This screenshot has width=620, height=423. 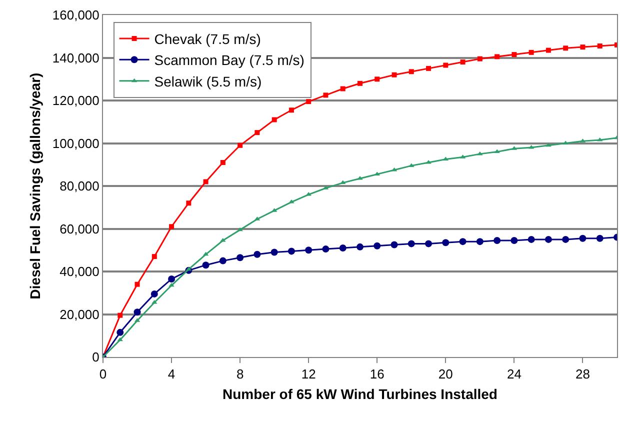 What do you see at coordinates (360, 394) in the screenshot?
I see `x-axis-title: Number of 65 kW Wind Turbines Installed` at bounding box center [360, 394].